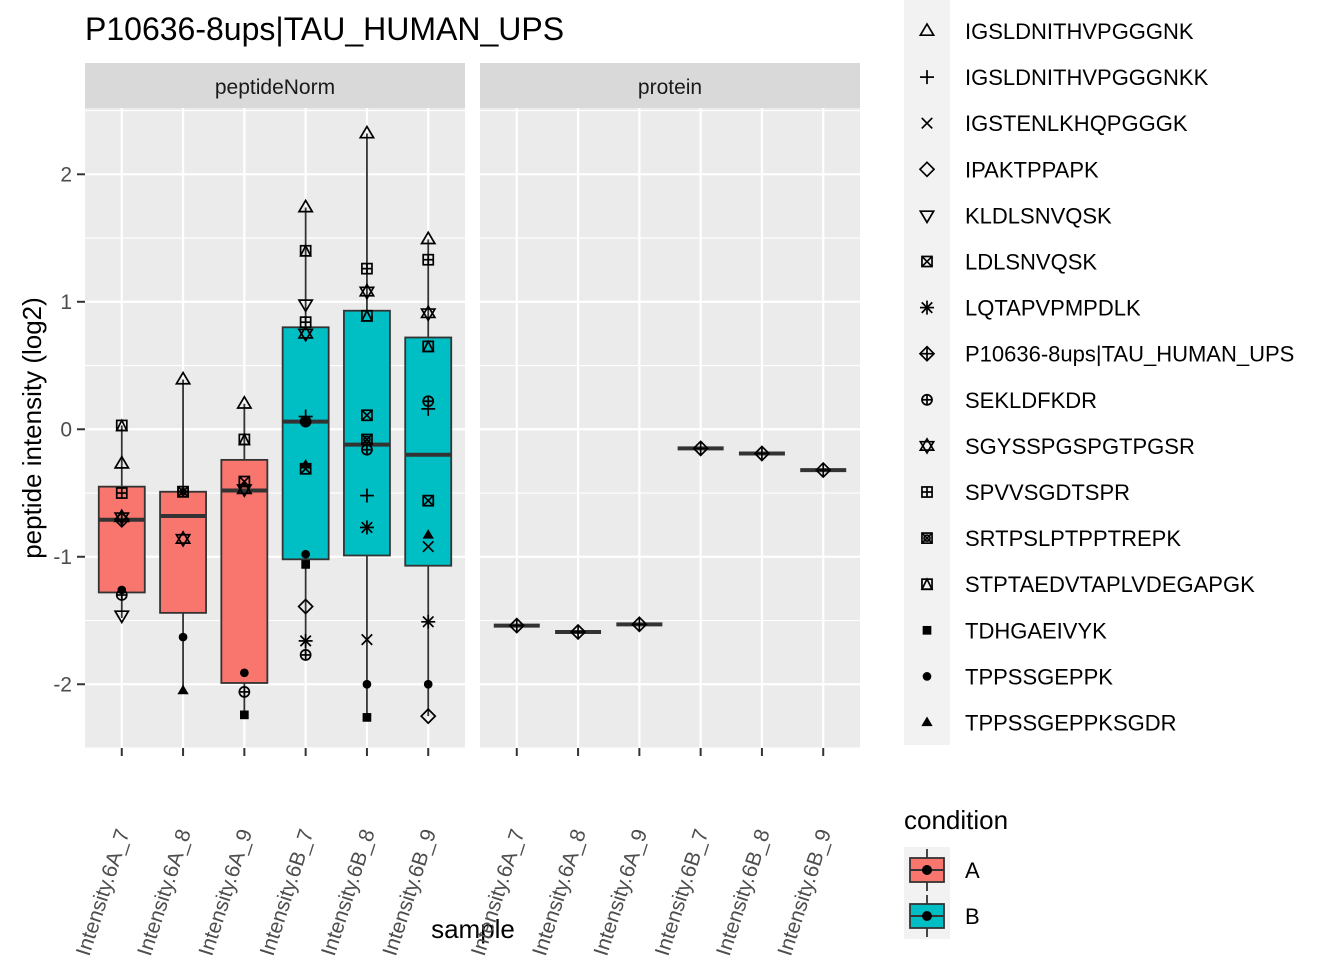 The image size is (1344, 960). Describe the element at coordinates (103, 892) in the screenshot. I see `x-tick-label: Intensity.6A_7` at that location.